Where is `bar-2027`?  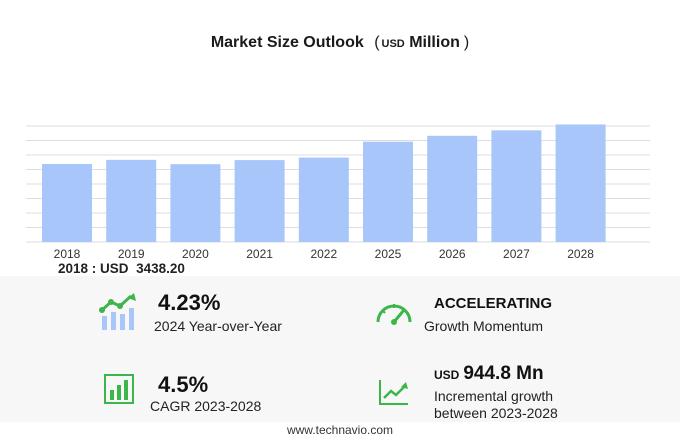
bar-2027 is located at coordinates (516, 186).